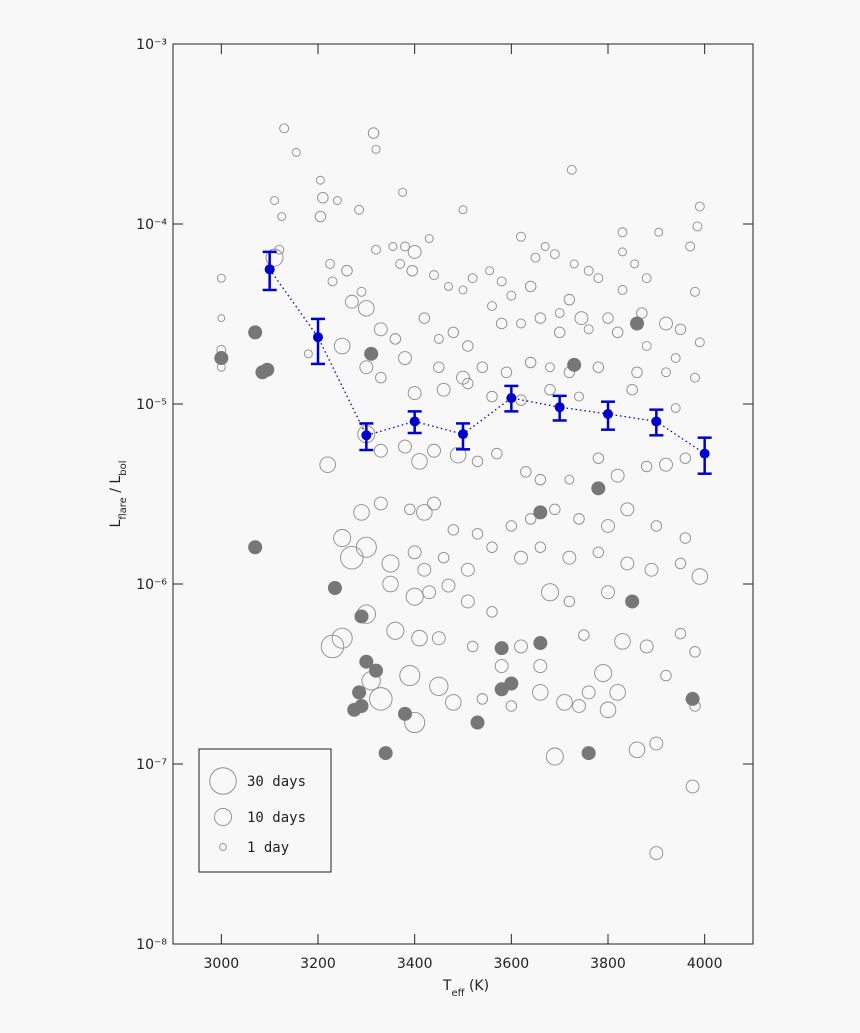  I want to click on legend-label: 1 day, so click(268, 848).